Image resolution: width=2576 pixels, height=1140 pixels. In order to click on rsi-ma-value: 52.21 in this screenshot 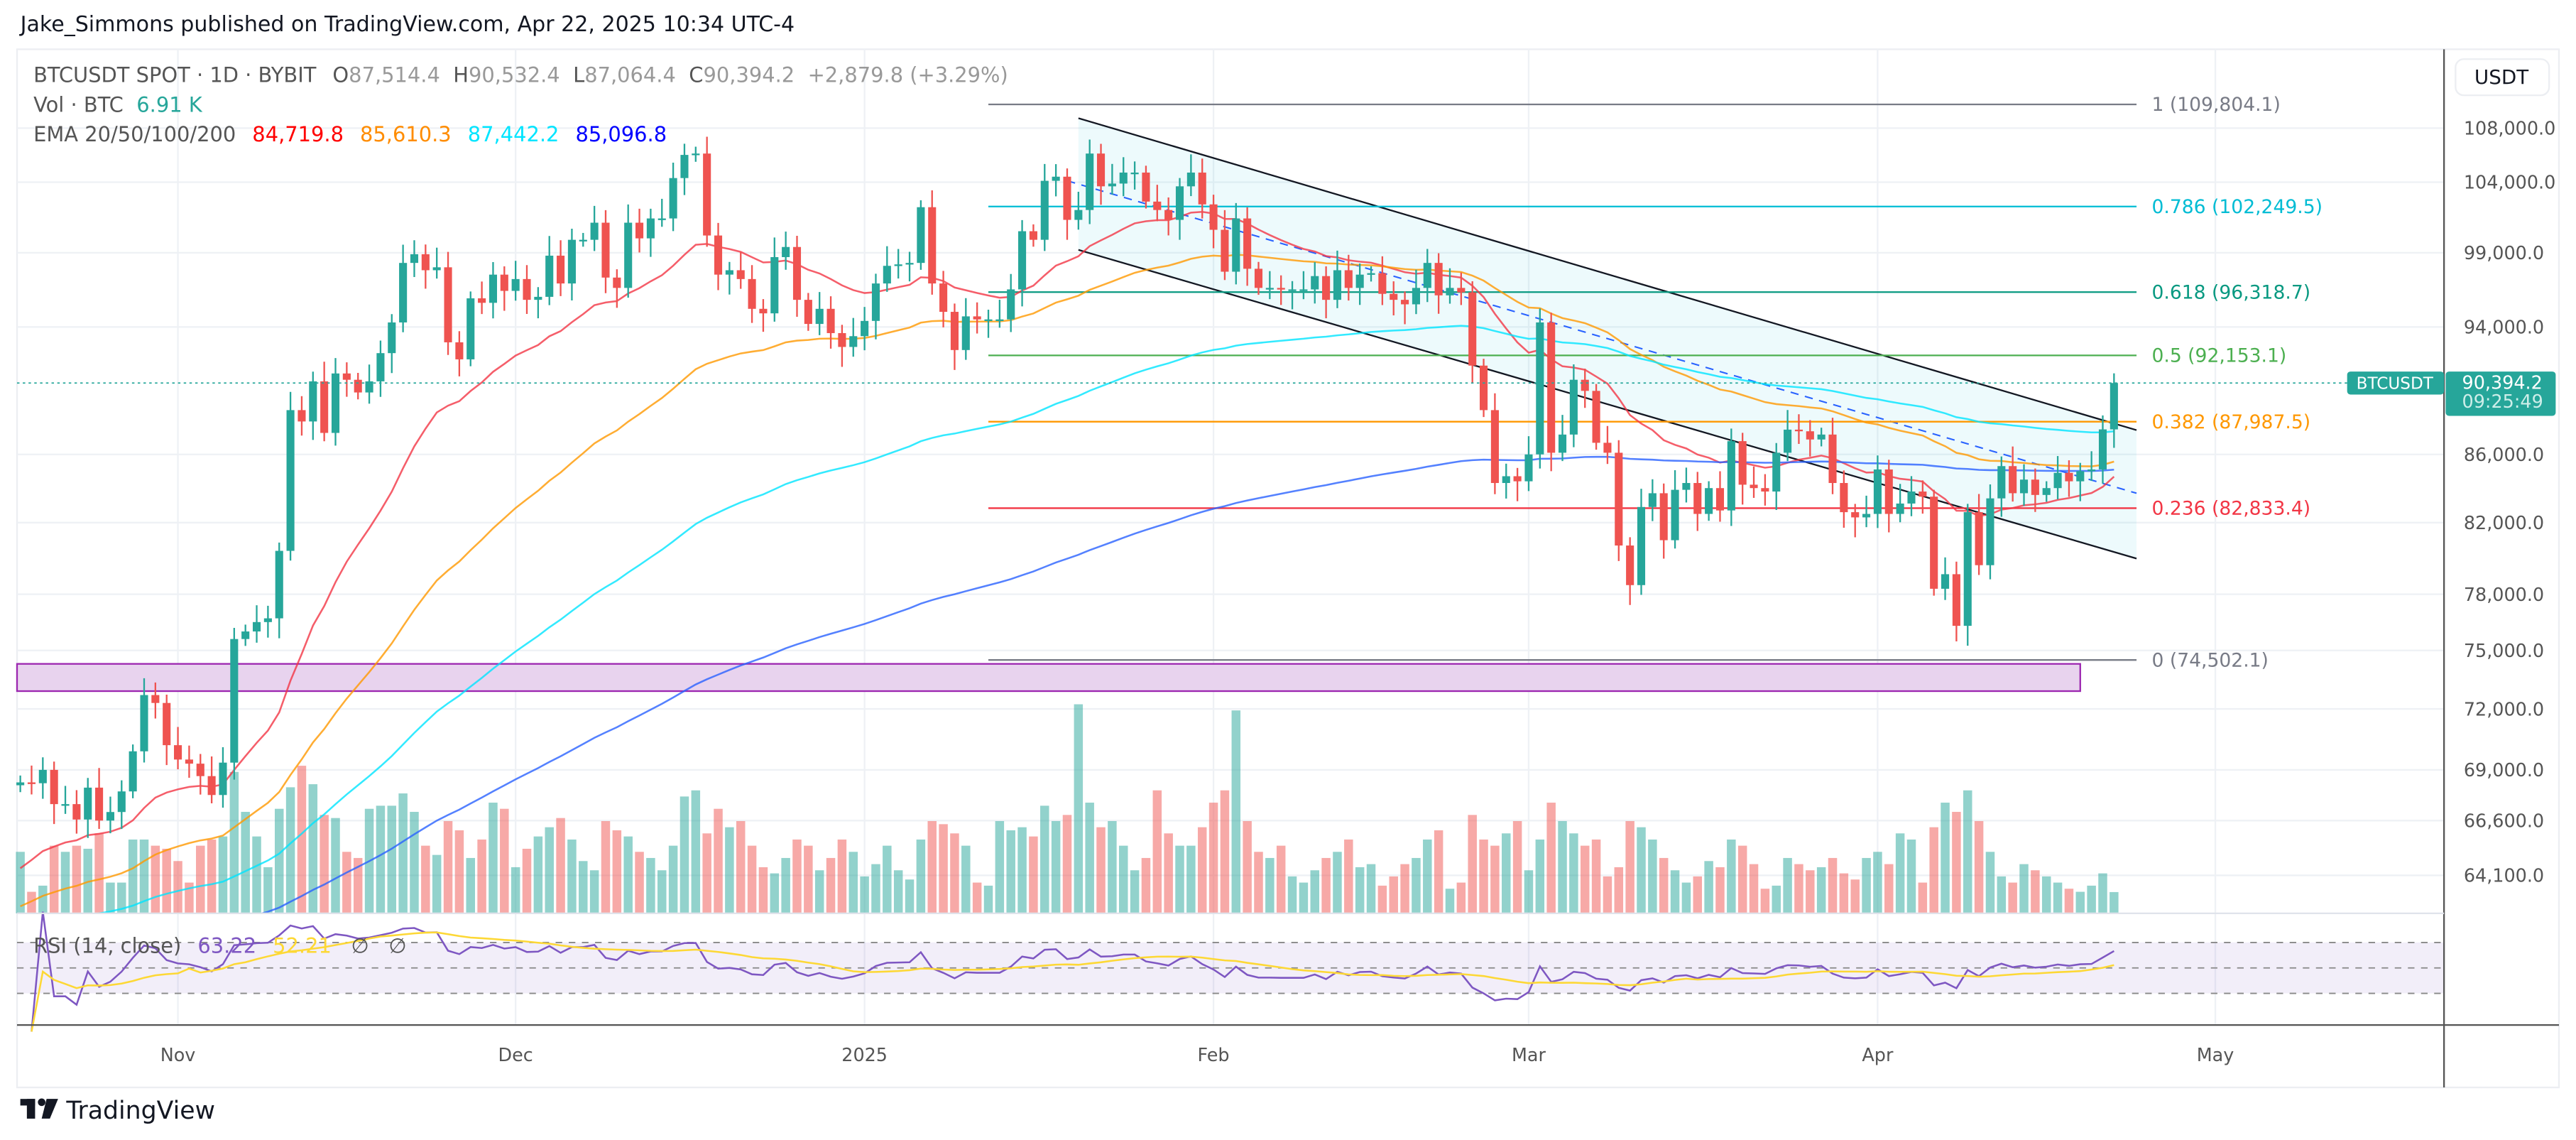, I will do `click(302, 945)`.